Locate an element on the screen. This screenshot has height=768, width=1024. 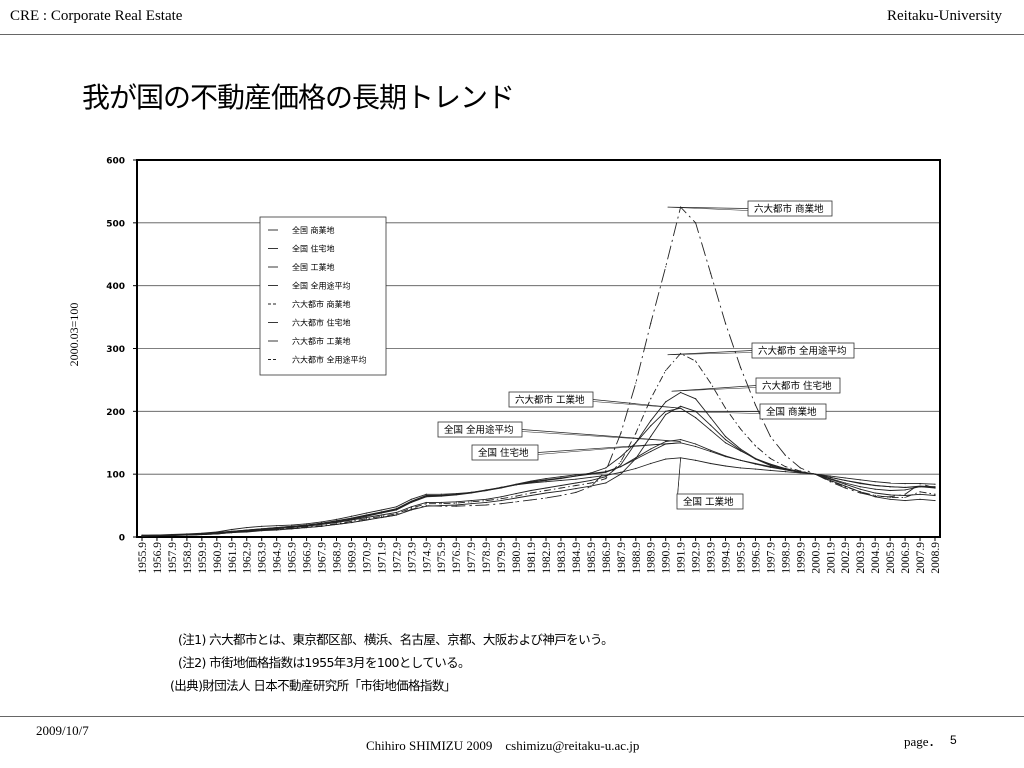
footer-date: 2009/10/7 is located at coordinates (62, 730).